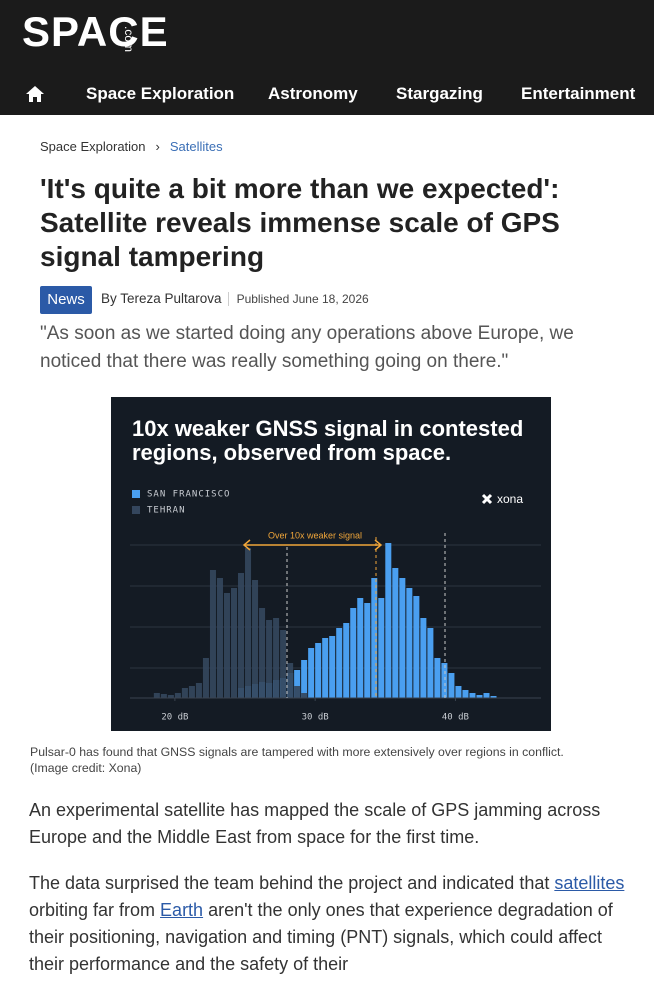 The height and width of the screenshot is (993, 654). What do you see at coordinates (188, 495) in the screenshot?
I see `legend-label: SAN FRANCISCO` at bounding box center [188, 495].